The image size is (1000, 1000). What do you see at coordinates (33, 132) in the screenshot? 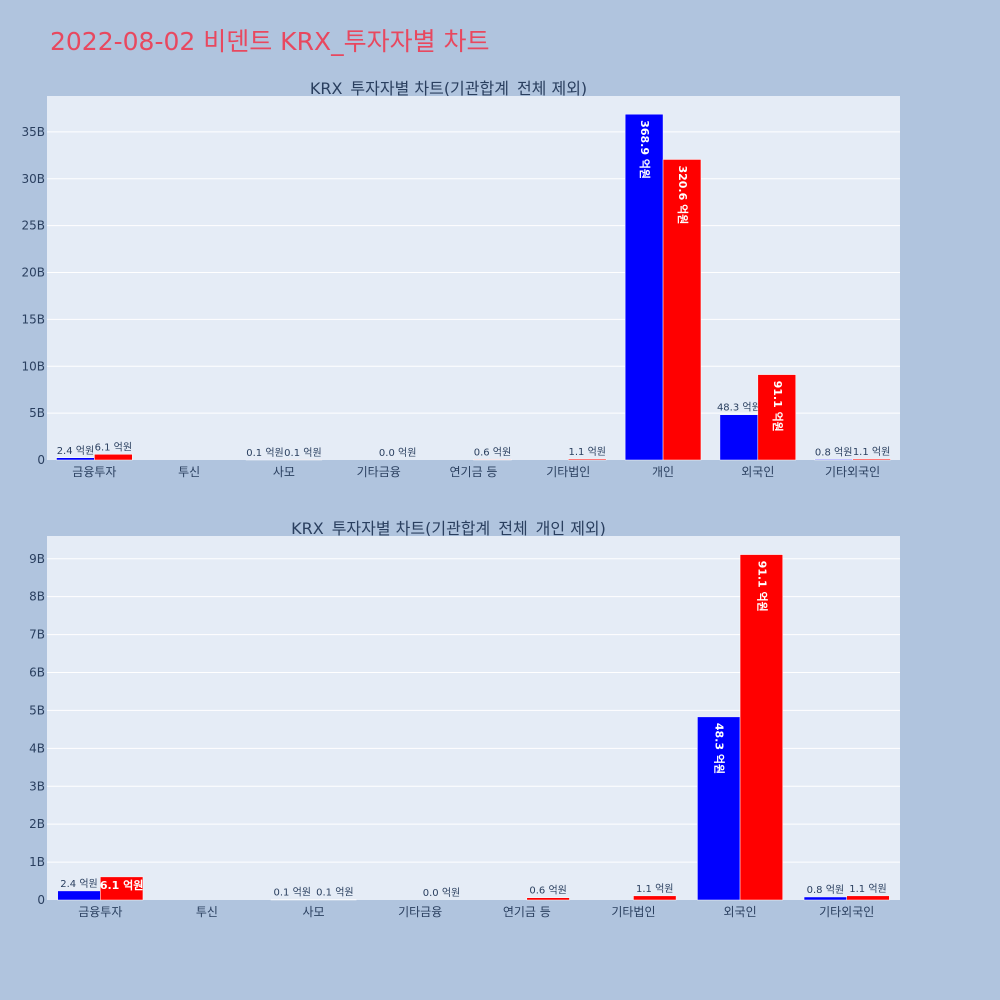
I see `y-tick-label: 35B` at bounding box center [33, 132].